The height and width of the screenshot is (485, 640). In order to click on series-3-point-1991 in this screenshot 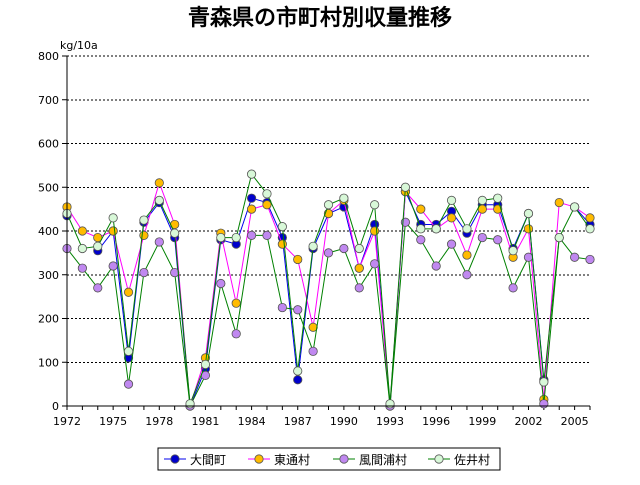, I will do `click(359, 288)`.